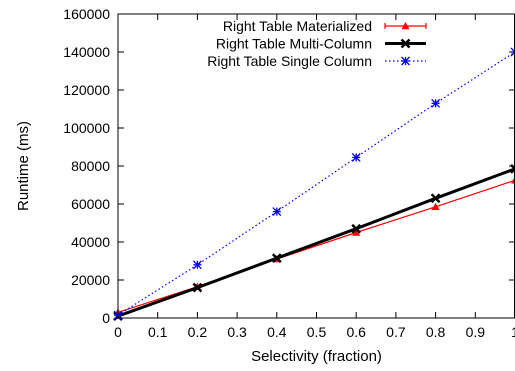  What do you see at coordinates (86, 52) in the screenshot?
I see `y-tick-label: 140000` at bounding box center [86, 52].